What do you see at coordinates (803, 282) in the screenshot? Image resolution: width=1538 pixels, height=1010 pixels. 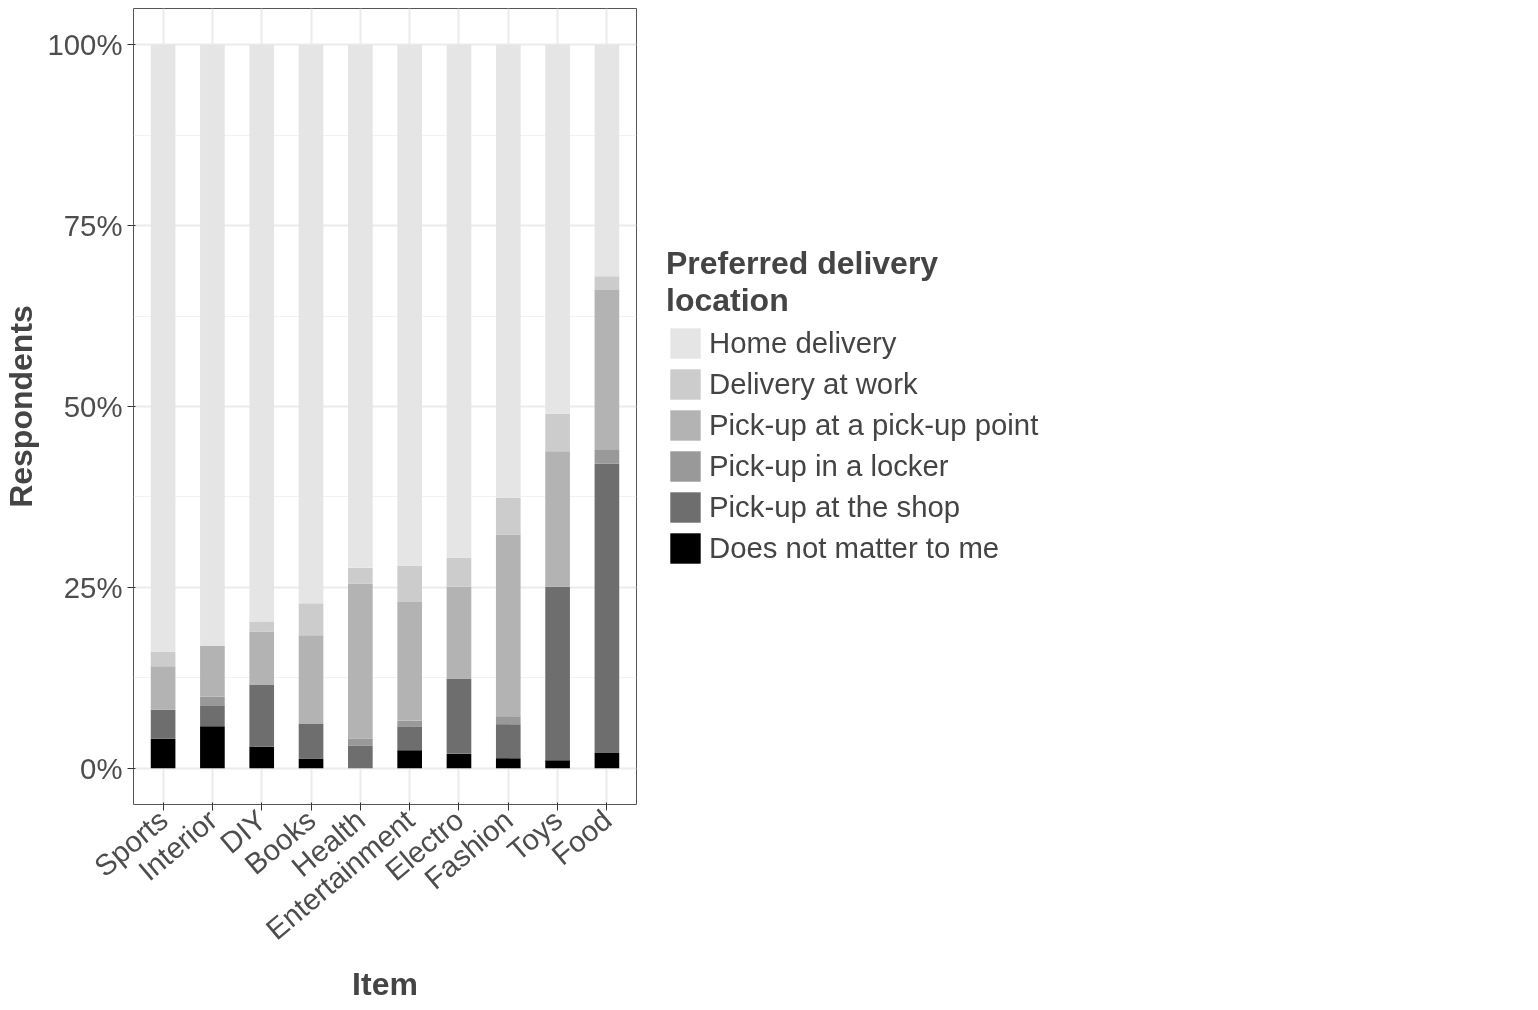 I see `legend-title: Preferred delivery location` at bounding box center [803, 282].